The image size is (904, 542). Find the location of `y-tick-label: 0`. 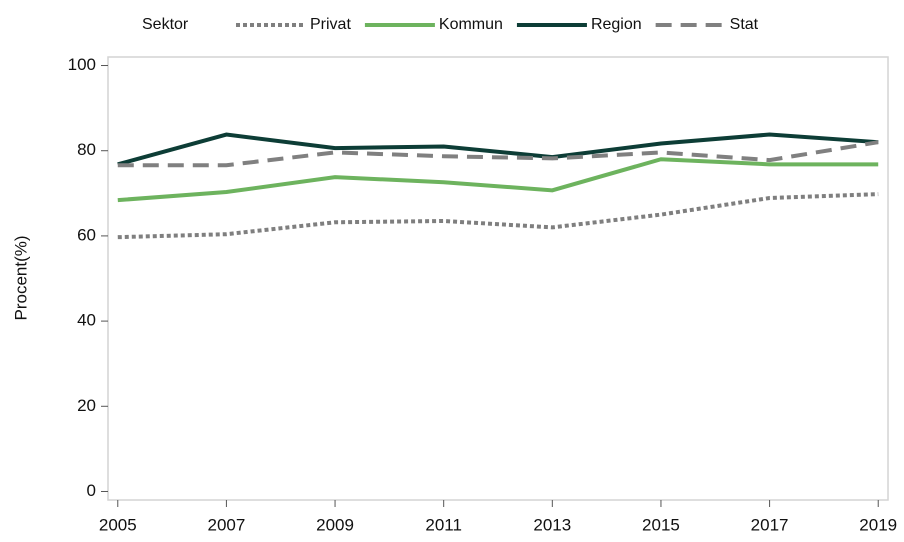

y-tick-label: 0 is located at coordinates (91, 490).